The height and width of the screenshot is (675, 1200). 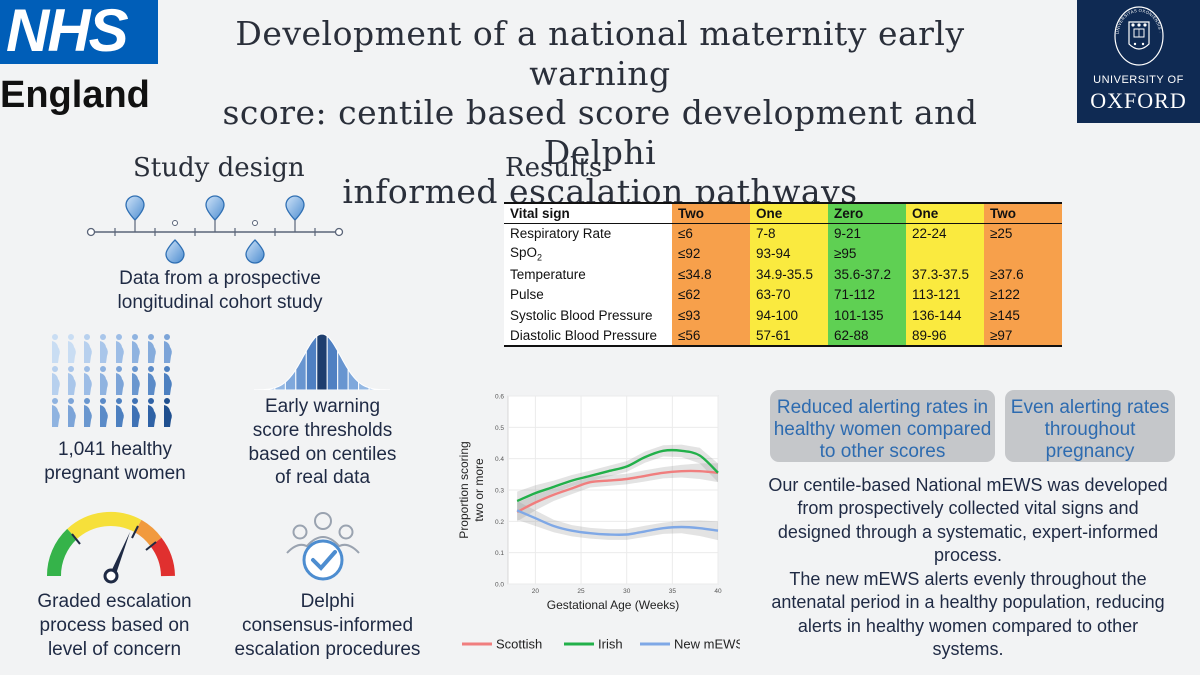 I want to click on caption-line: process based on, so click(x=114, y=625).